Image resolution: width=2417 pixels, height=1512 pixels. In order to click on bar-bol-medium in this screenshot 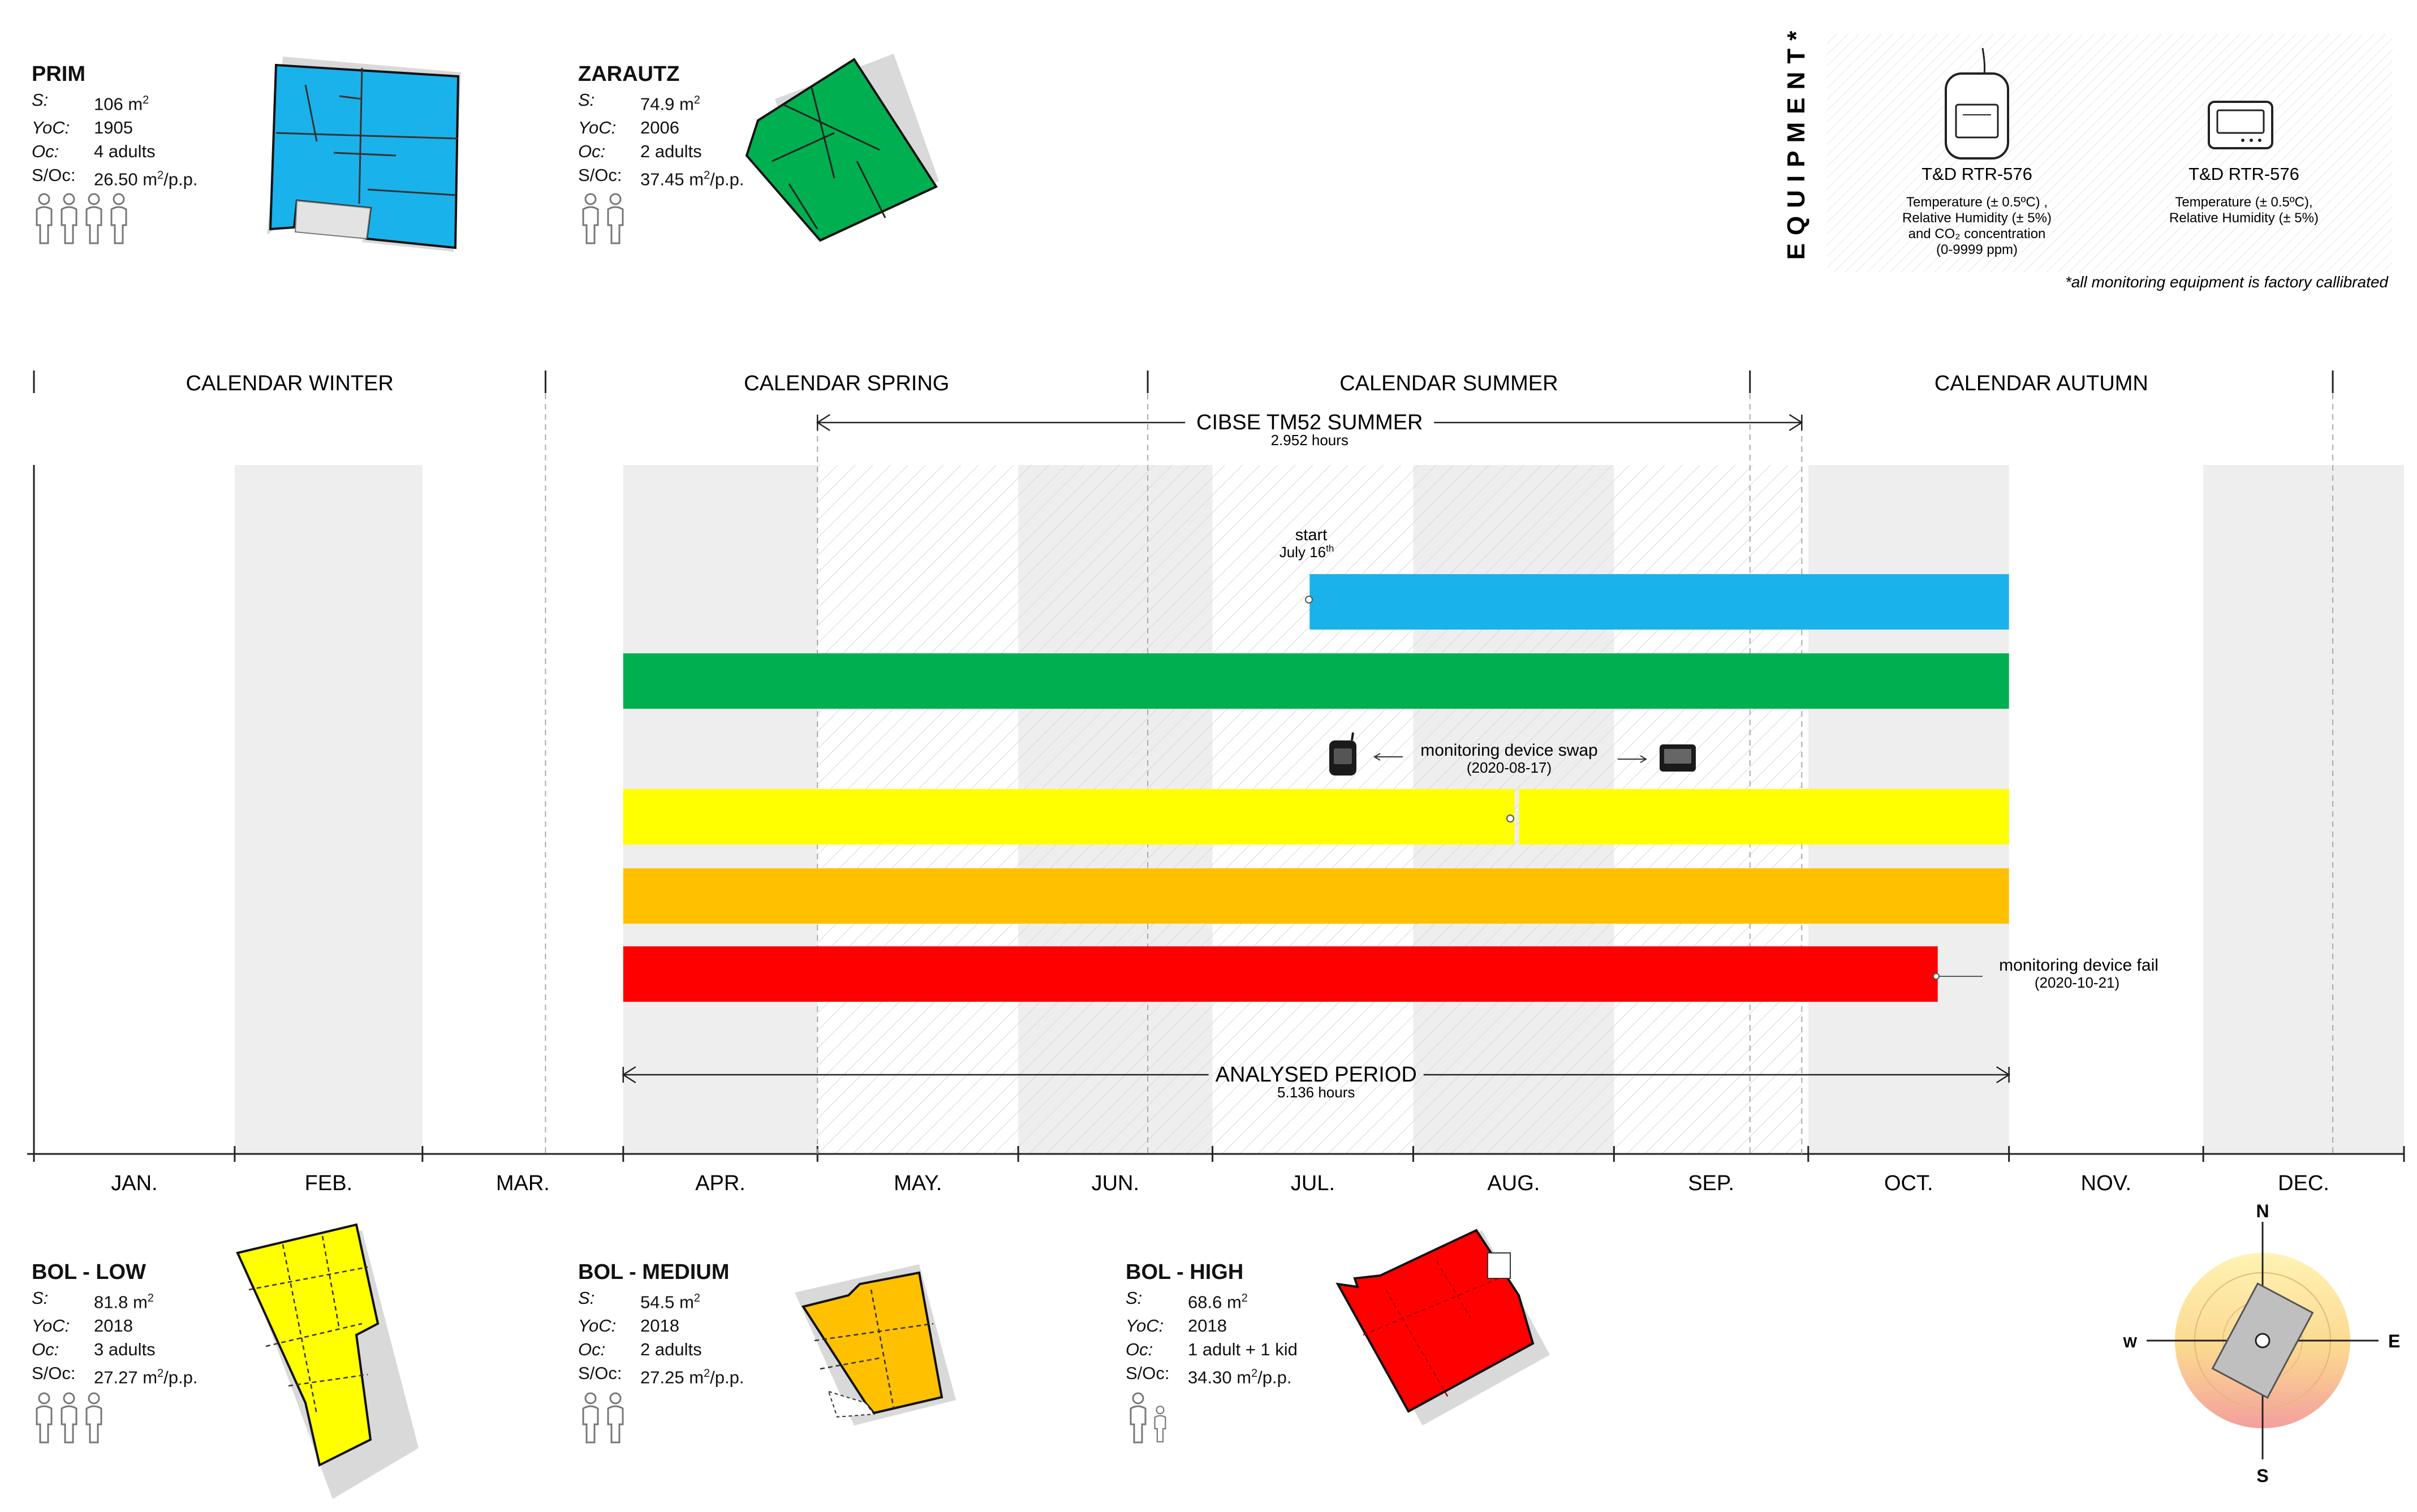, I will do `click(1316, 896)`.